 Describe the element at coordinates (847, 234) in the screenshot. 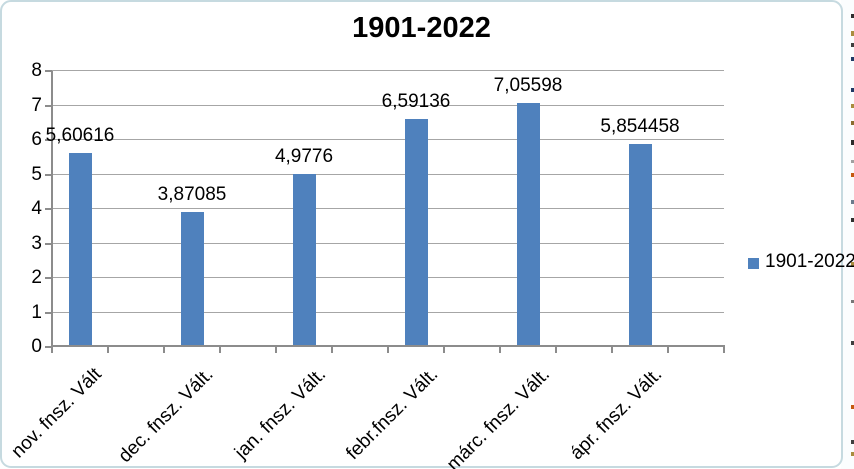

I see `spreadsheet-background-strip` at that location.